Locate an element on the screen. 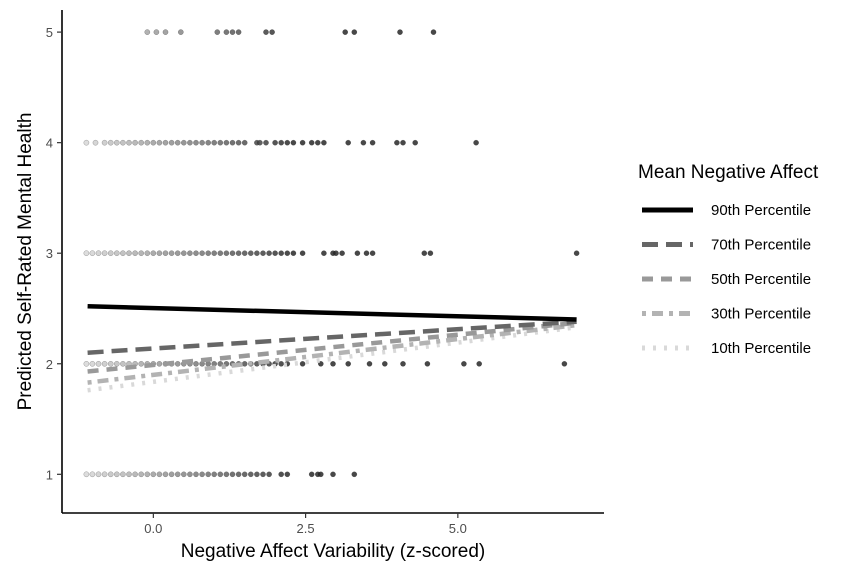 The width and height of the screenshot is (862, 567). legend-title: Mean Negative Affect is located at coordinates (728, 172).